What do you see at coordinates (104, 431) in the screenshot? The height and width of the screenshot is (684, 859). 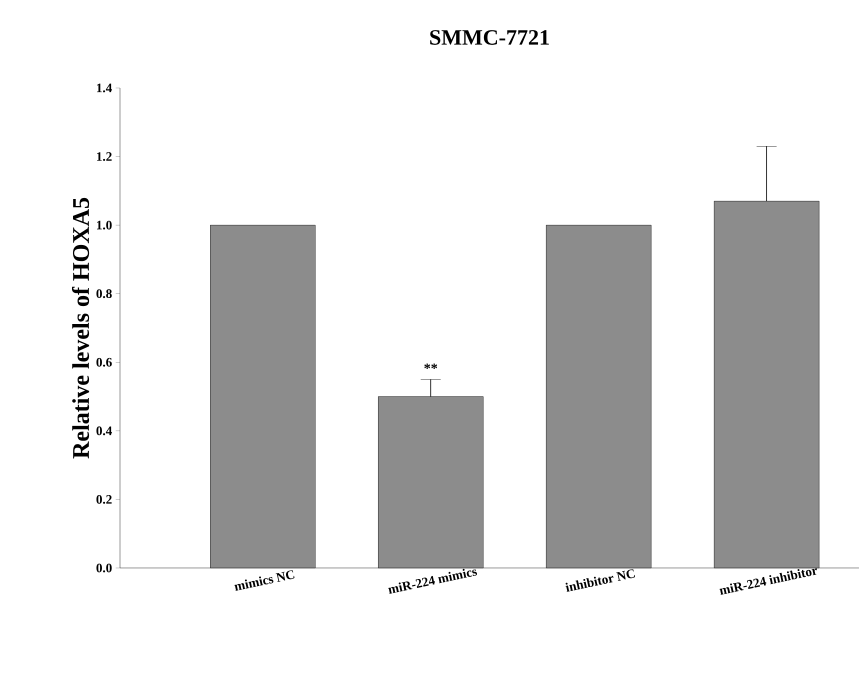 I see `y-tick-label: 0.4` at bounding box center [104, 431].